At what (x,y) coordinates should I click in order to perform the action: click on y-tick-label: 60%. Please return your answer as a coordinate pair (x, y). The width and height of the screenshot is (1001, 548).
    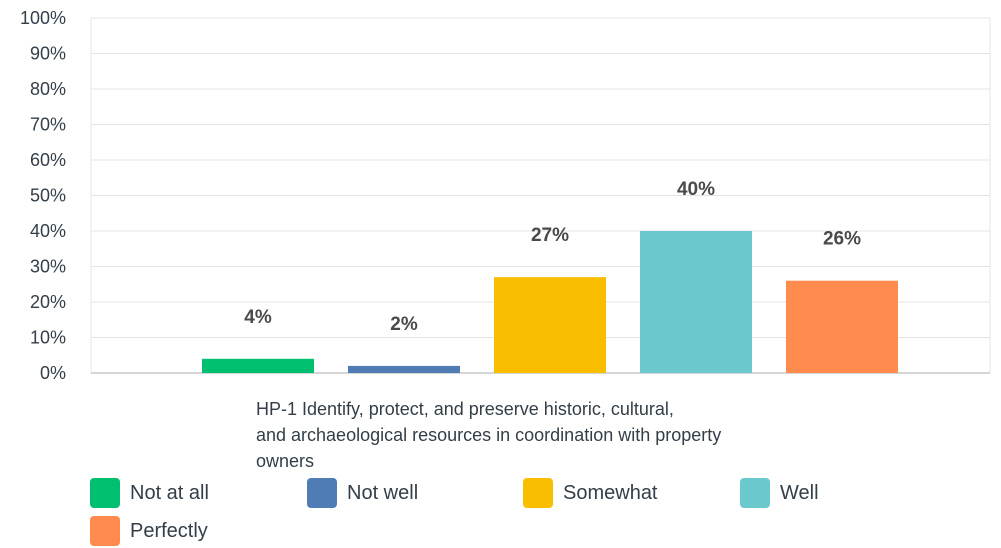
    Looking at the image, I should click on (48, 160).